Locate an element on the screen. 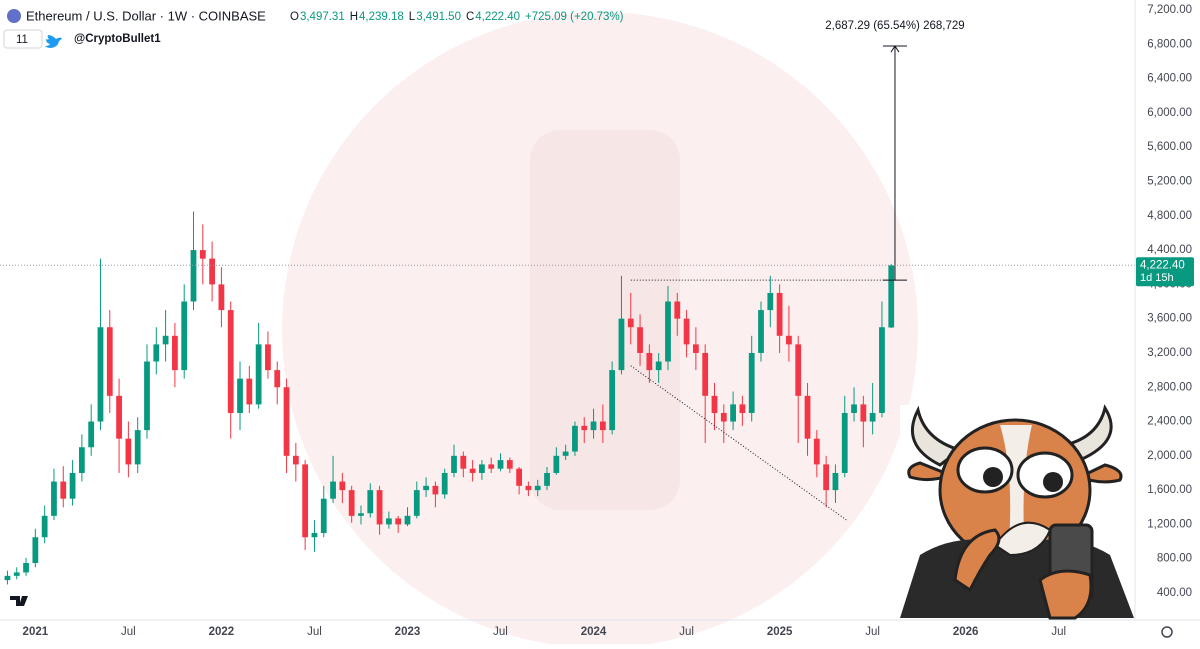  price-tag is located at coordinates (1165, 272).